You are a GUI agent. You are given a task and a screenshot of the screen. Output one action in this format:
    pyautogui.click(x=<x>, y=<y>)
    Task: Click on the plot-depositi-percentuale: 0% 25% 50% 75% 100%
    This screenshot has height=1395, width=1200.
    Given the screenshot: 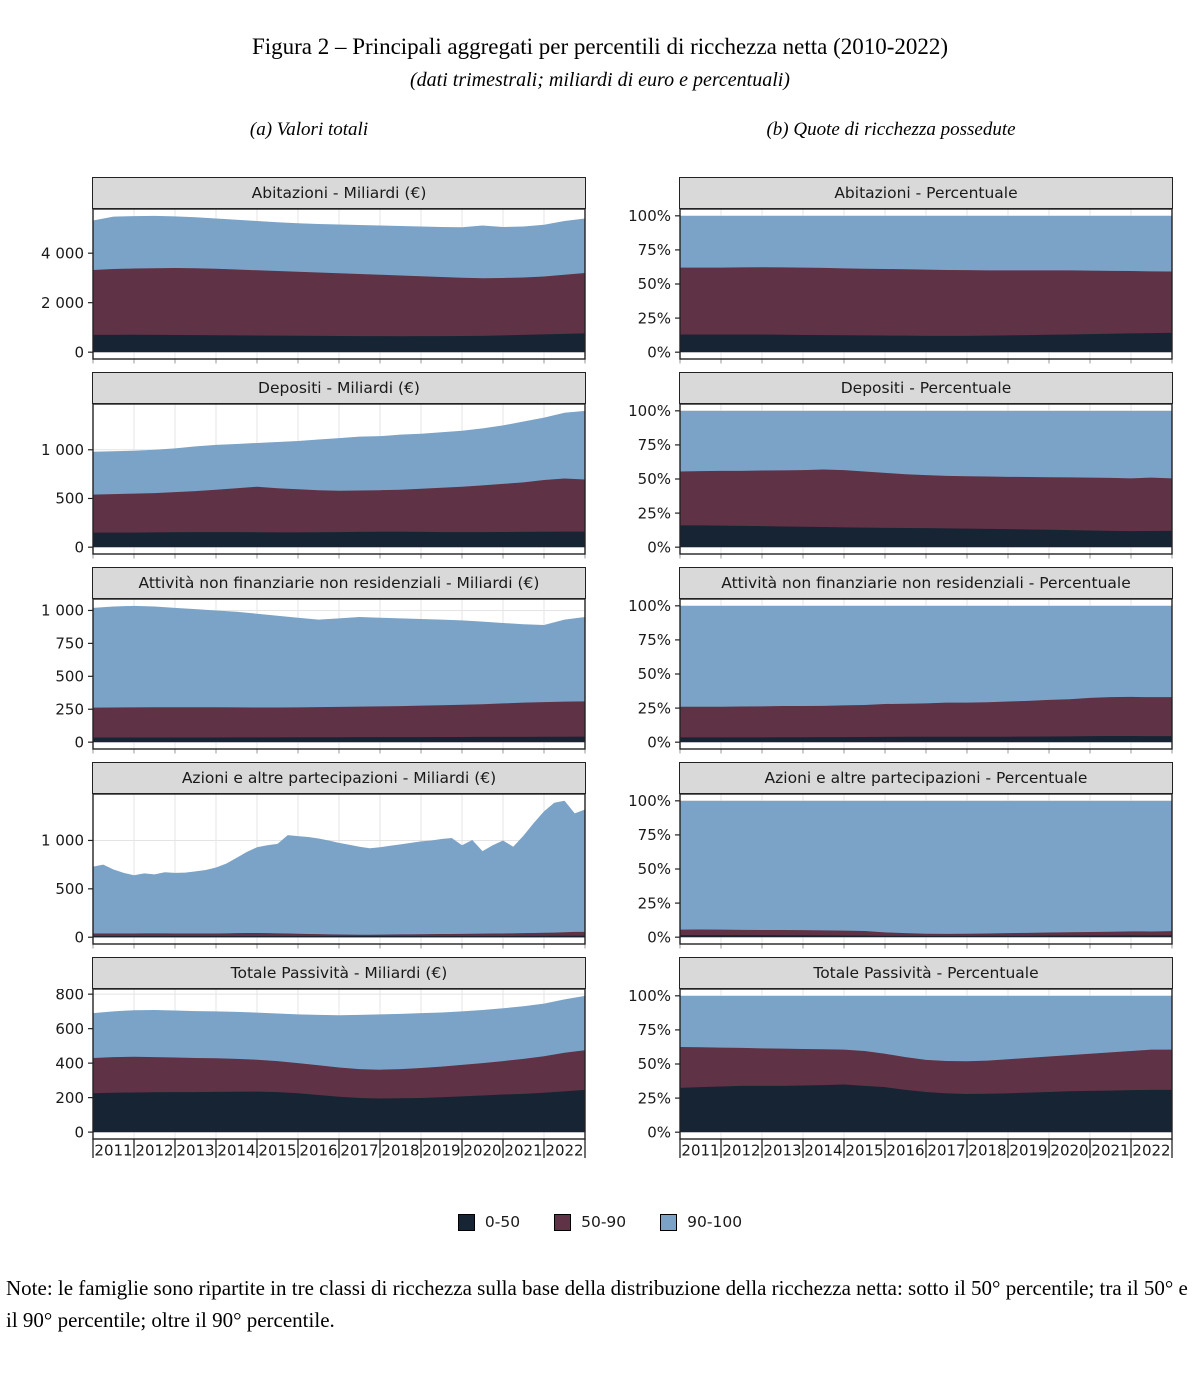 What is the action you would take?
    pyautogui.click(x=900, y=481)
    